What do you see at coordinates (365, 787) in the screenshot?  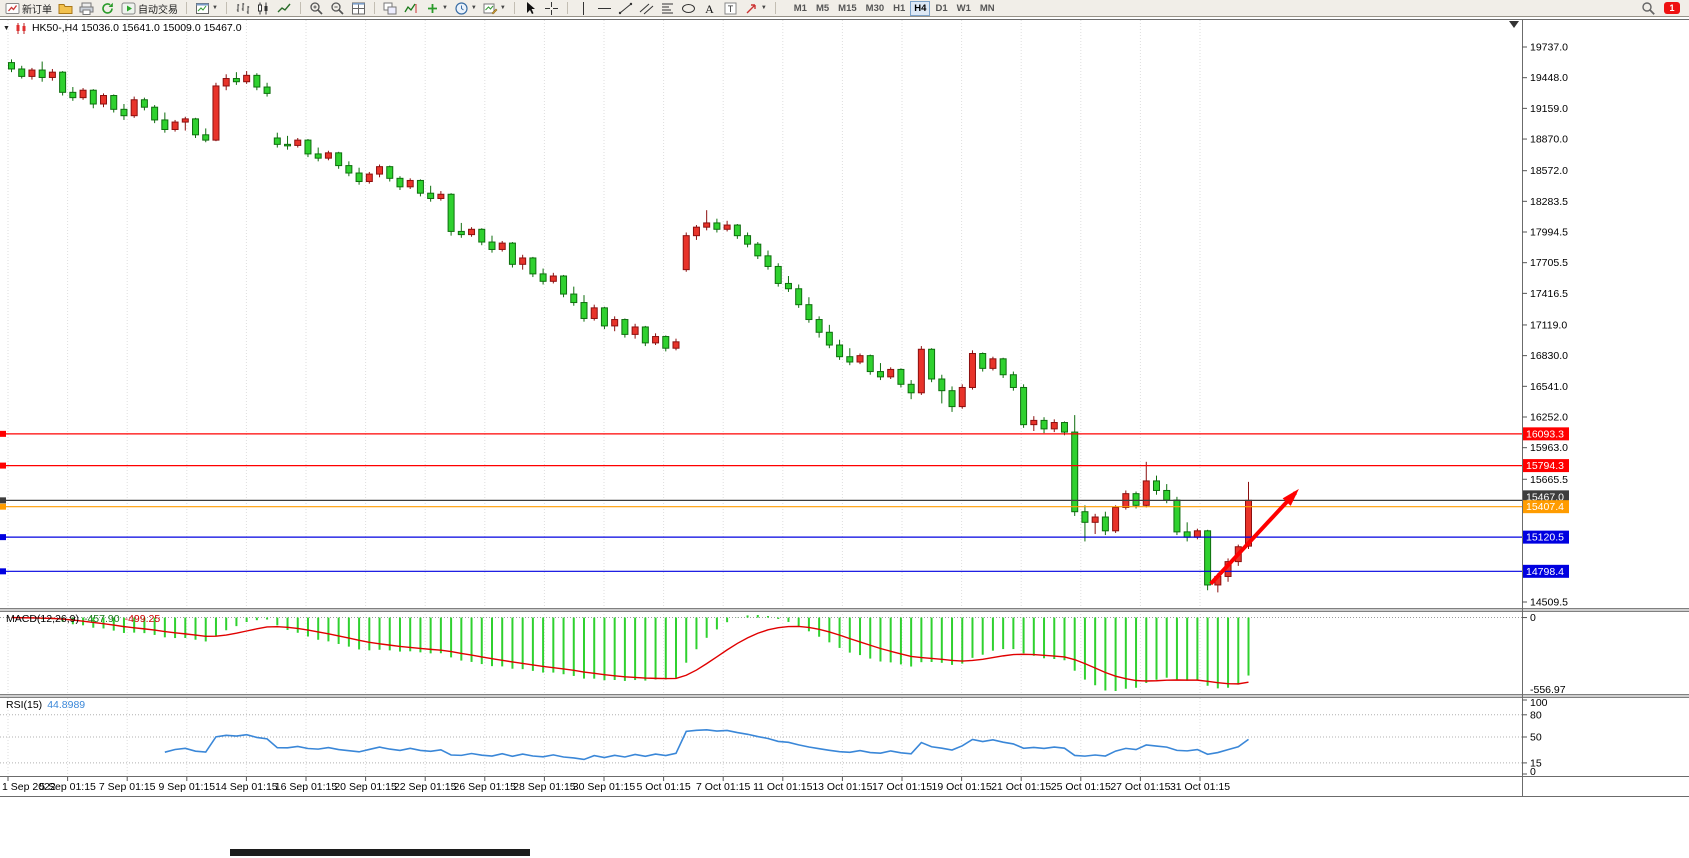 I see `time-axis-label: 20 Sep 01:15` at bounding box center [365, 787].